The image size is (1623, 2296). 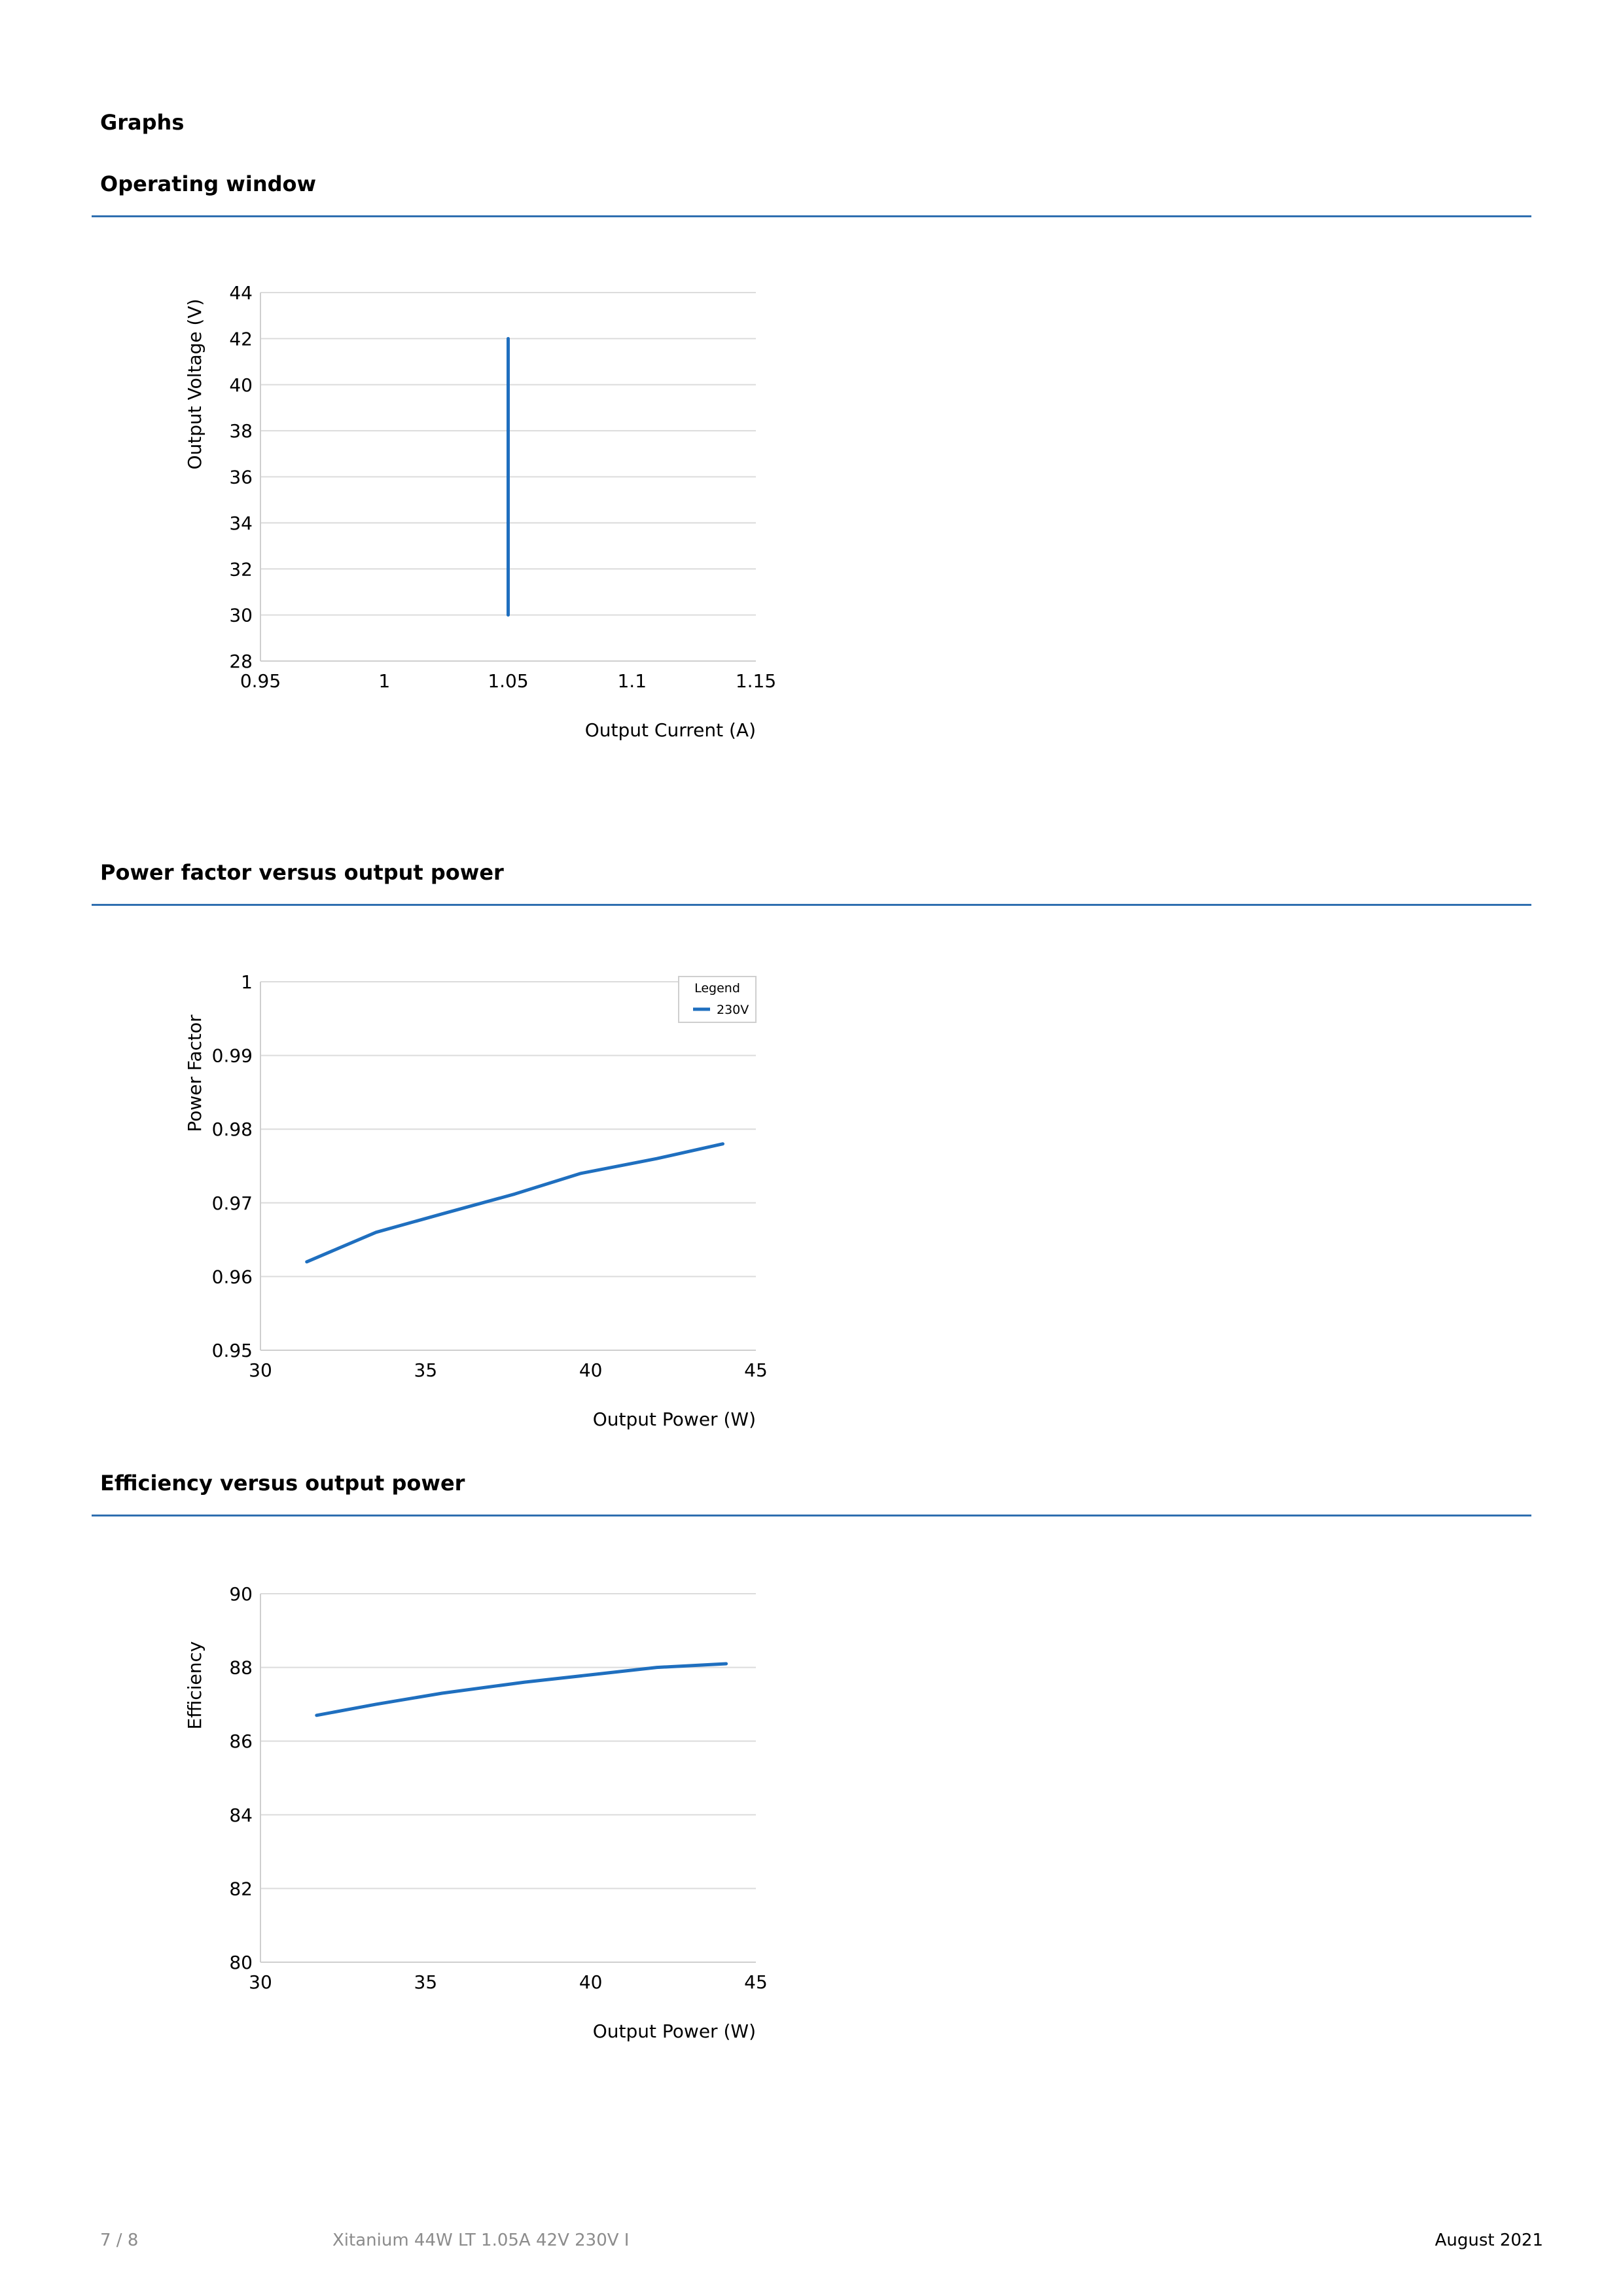 I want to click on y-tick-label: 0.98, so click(x=232, y=1129).